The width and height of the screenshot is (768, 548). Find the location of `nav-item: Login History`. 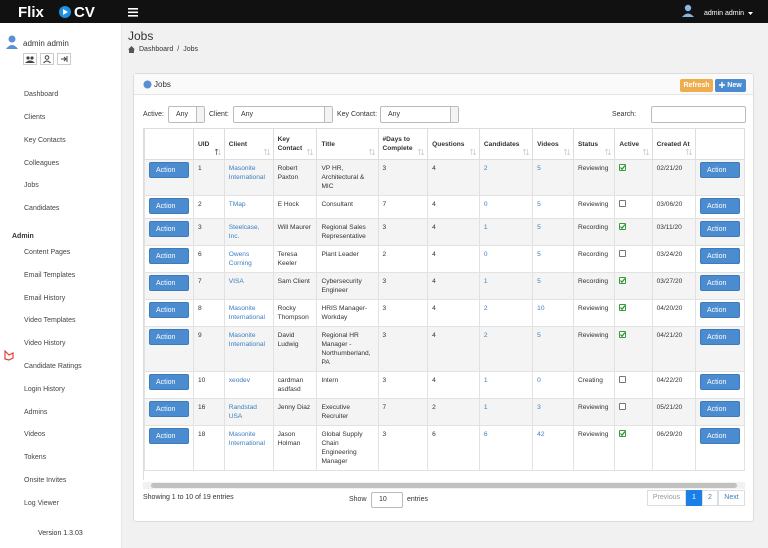

nav-item: Login History is located at coordinates (44, 389).